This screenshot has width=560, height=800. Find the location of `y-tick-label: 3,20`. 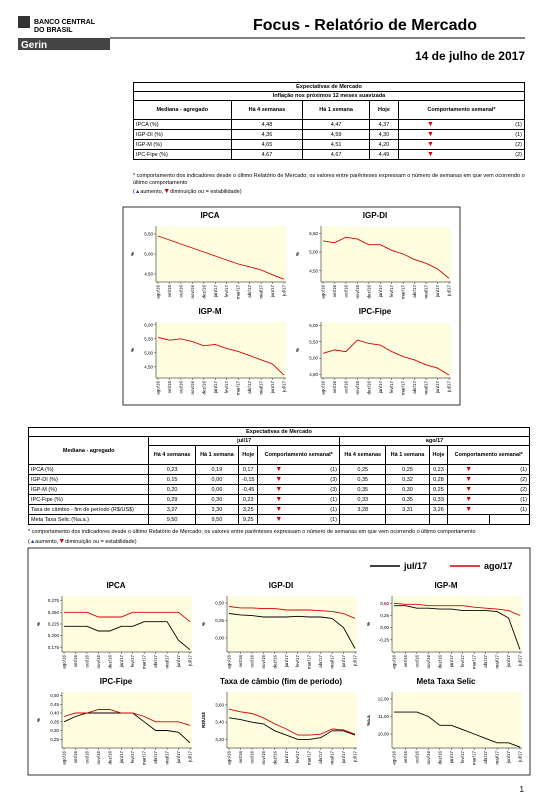

y-tick-label: 3,20 is located at coordinates (219, 739).